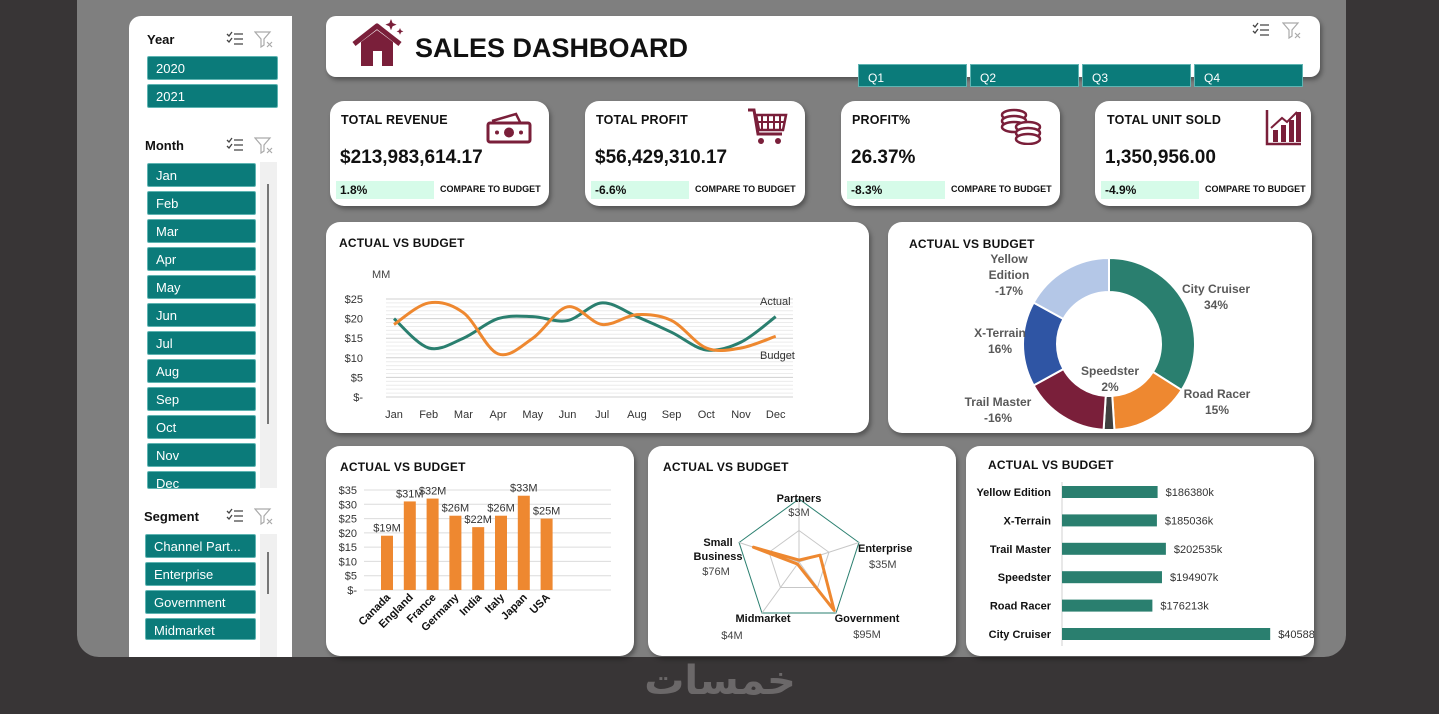 The image size is (1439, 714). Describe the element at coordinates (1009, 291) in the screenshot. I see `slice-value-label: -17%` at that location.